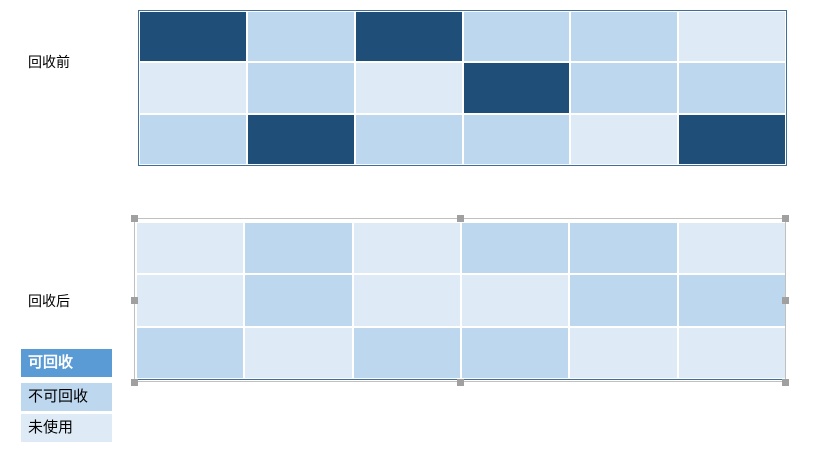 The height and width of the screenshot is (461, 836). Describe the element at coordinates (49, 302) in the screenshot. I see `label-after-reclaim: 回收后` at that location.